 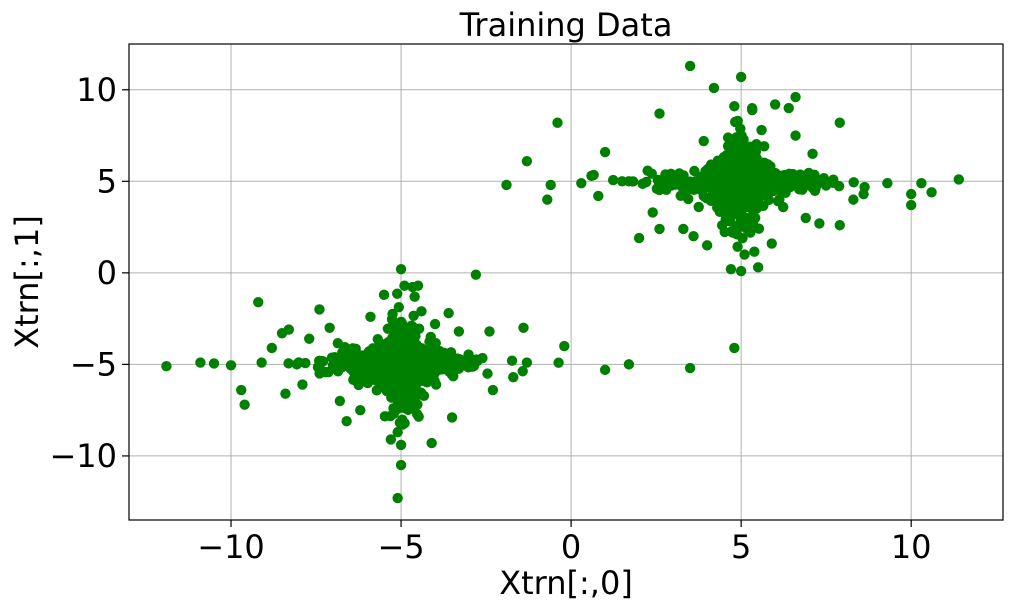 I want to click on x-tick-label: 5, so click(x=741, y=547).